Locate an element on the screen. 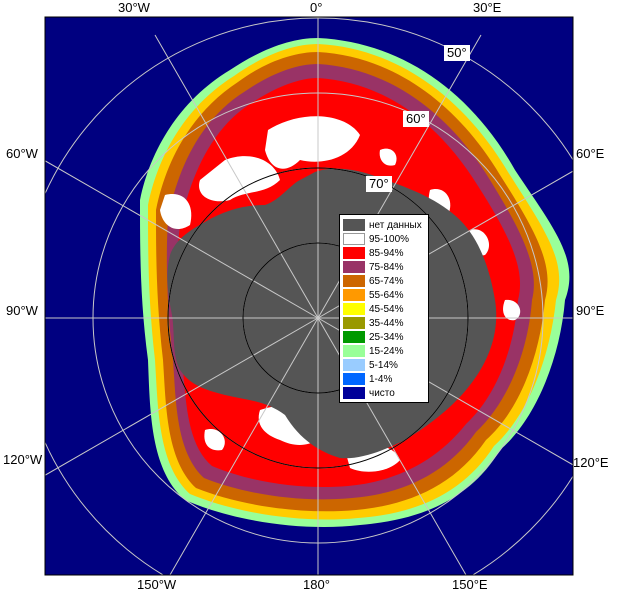  lon-label-top-30w: 30°W is located at coordinates (134, 7).